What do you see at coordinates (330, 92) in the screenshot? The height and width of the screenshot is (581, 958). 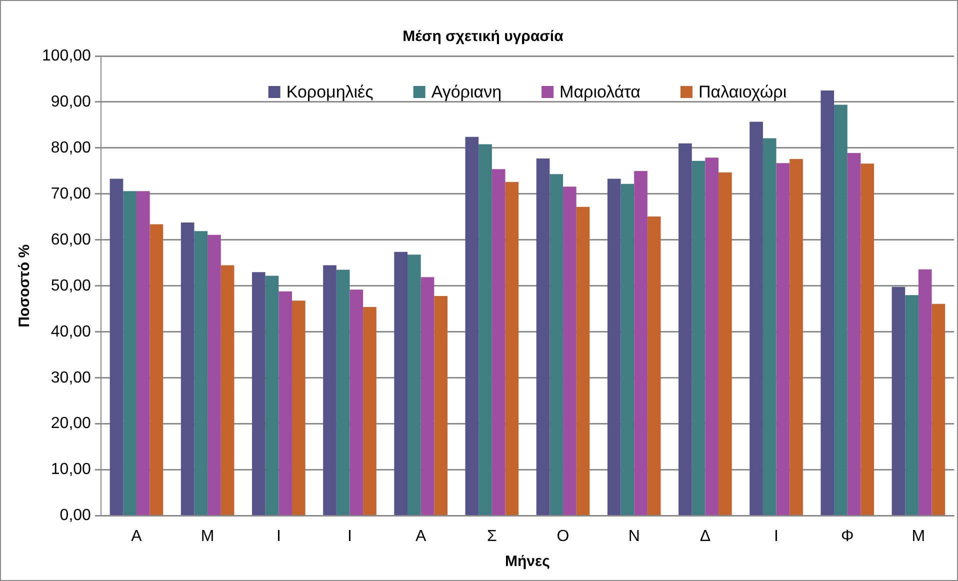 I see `legend-label: Κορομηλιές` at bounding box center [330, 92].